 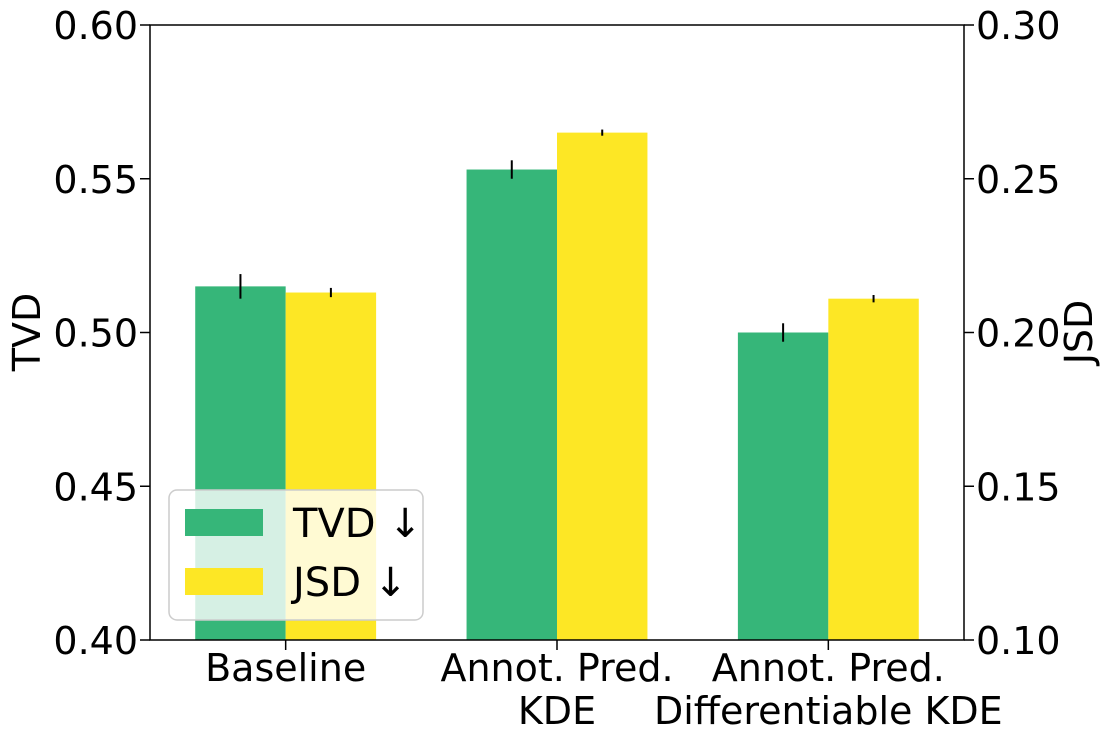 I want to click on left-y-axis: 0.40 0.45 0.50 0.55 0.60, so click(x=101, y=333).